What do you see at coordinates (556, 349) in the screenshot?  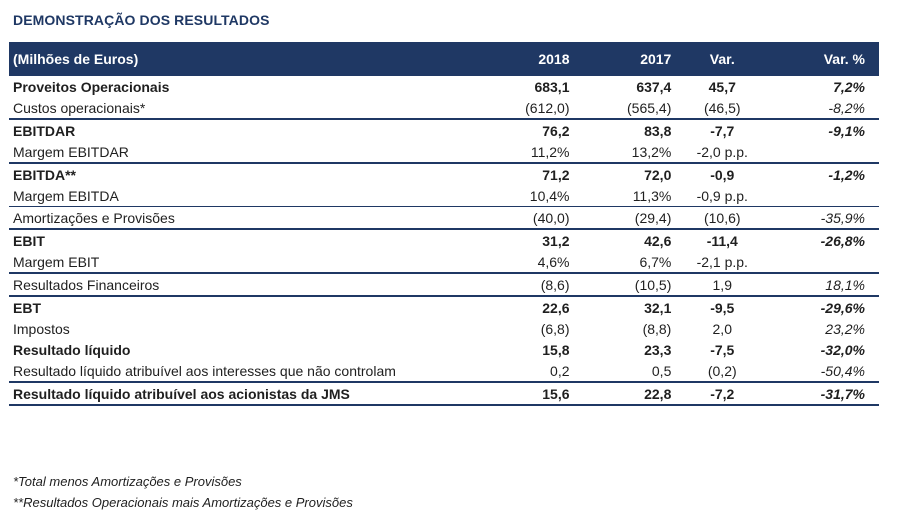 I see `value-2018: 15,8` at bounding box center [556, 349].